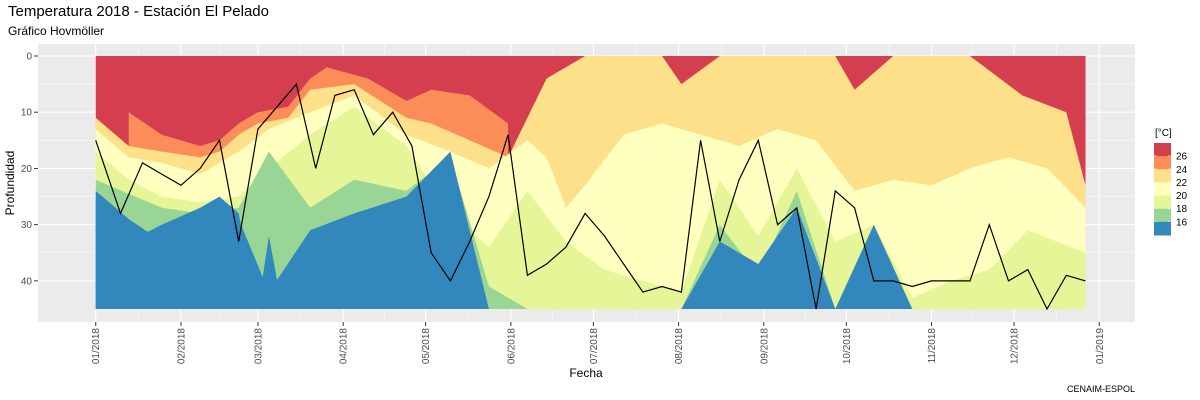 Image resolution: width=1200 pixels, height=400 pixels. What do you see at coordinates (344, 346) in the screenshot?
I see `x-tick-label-3: 04/2018` at bounding box center [344, 346].